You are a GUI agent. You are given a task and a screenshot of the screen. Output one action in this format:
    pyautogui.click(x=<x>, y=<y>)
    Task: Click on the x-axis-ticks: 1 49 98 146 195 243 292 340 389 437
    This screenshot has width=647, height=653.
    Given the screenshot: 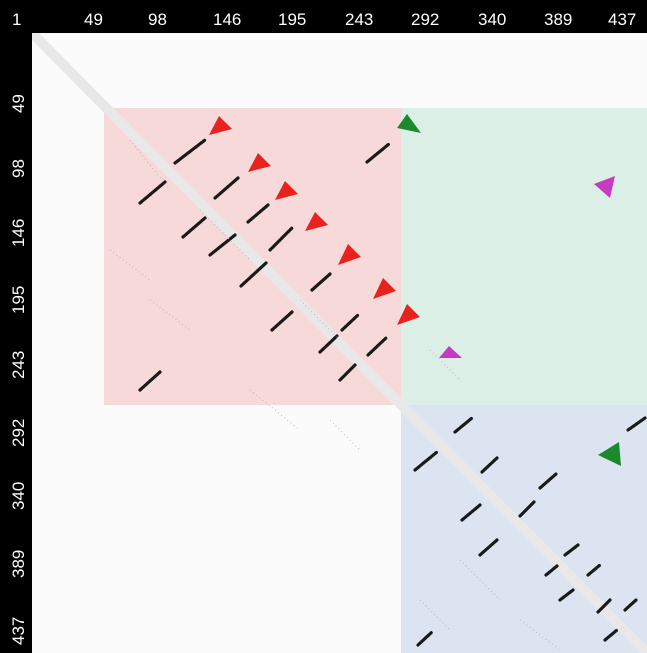 What is the action you would take?
    pyautogui.click(x=324, y=19)
    